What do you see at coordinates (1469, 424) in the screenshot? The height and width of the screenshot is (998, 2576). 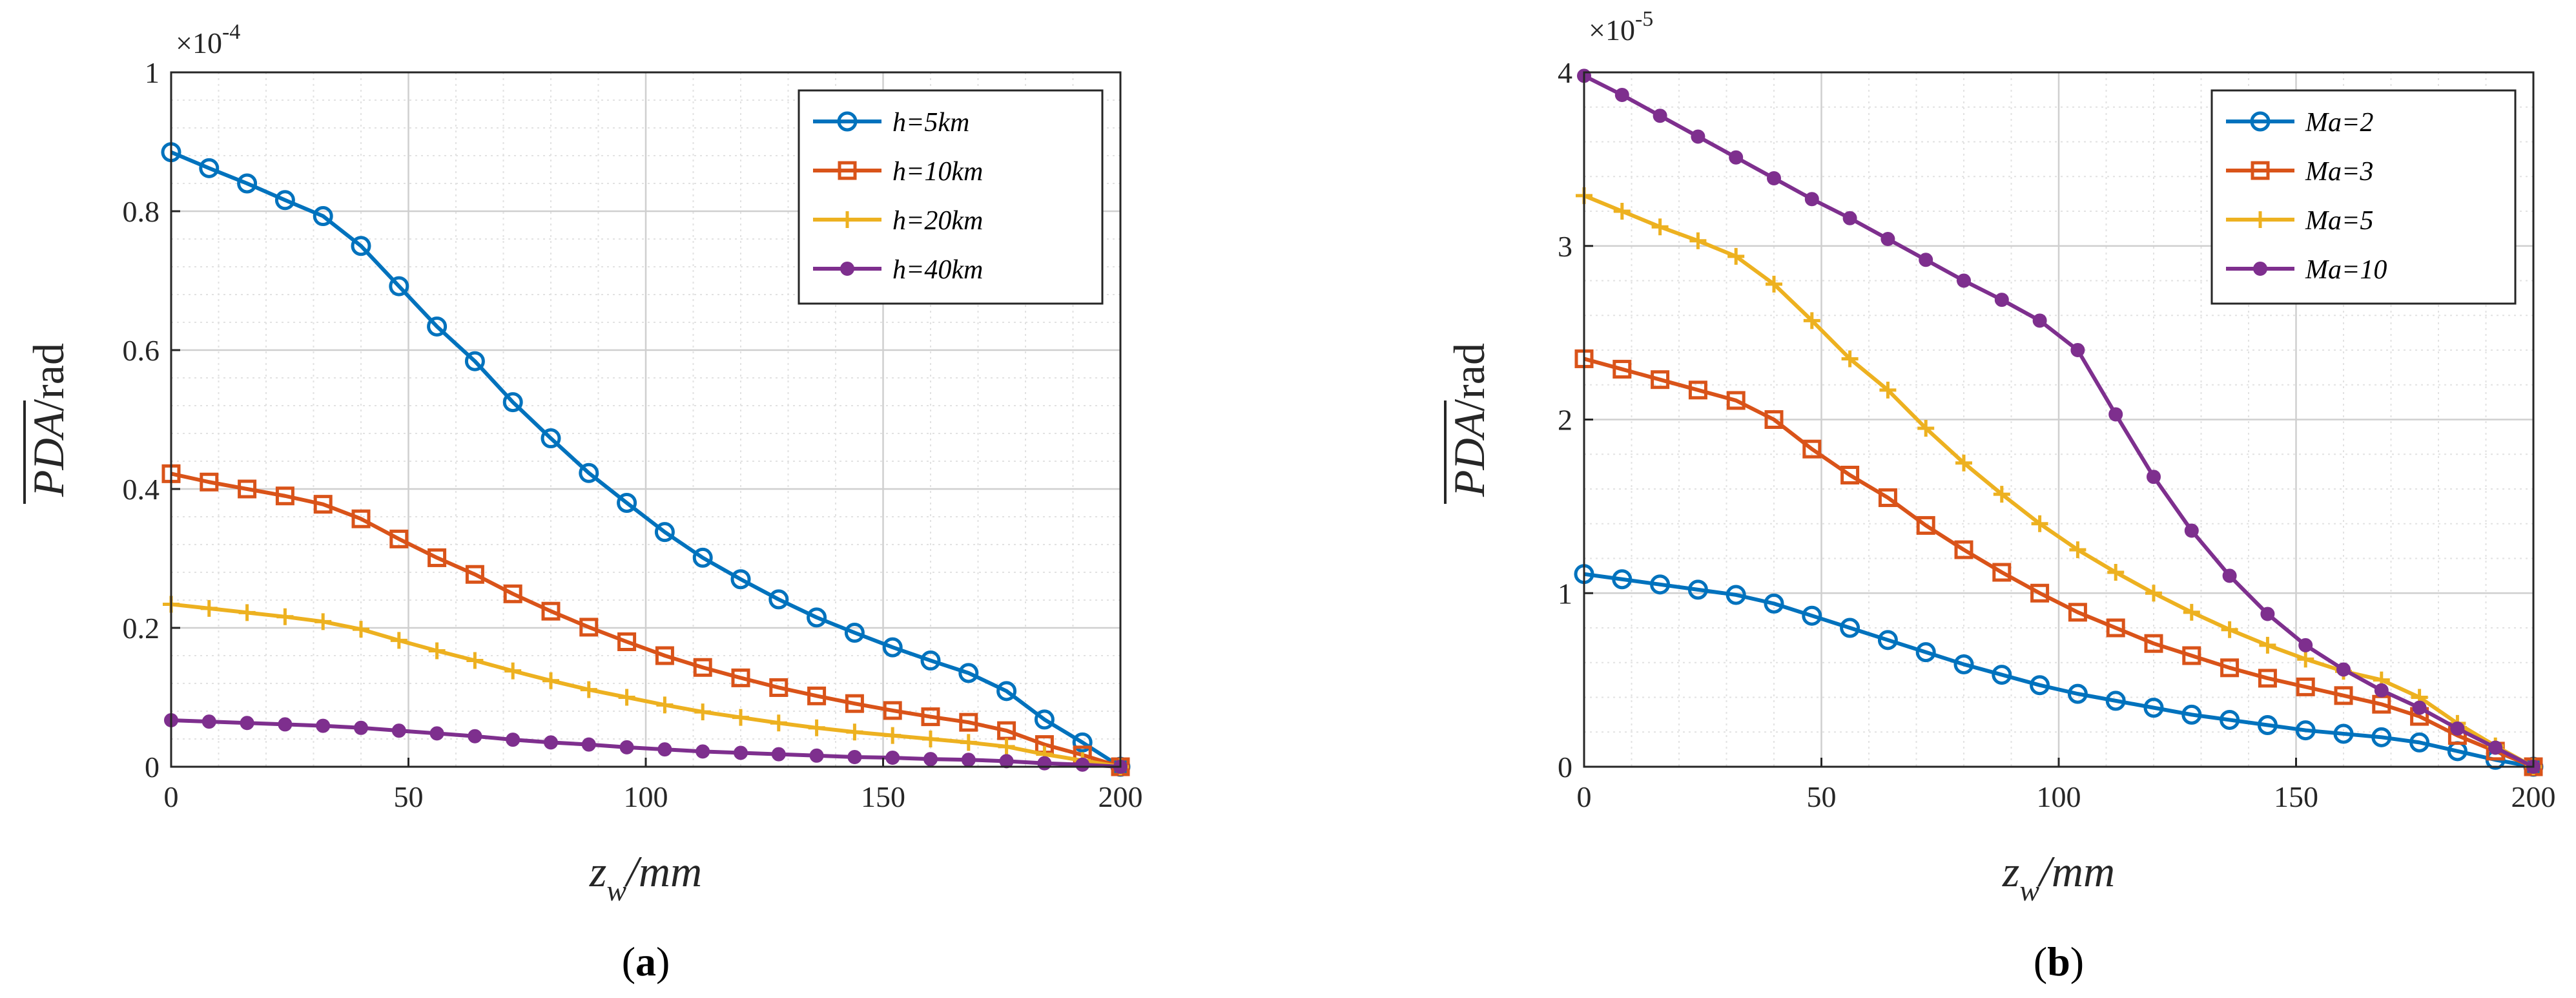 I see `y-axis-label-b: PDA/rad` at bounding box center [1469, 424].